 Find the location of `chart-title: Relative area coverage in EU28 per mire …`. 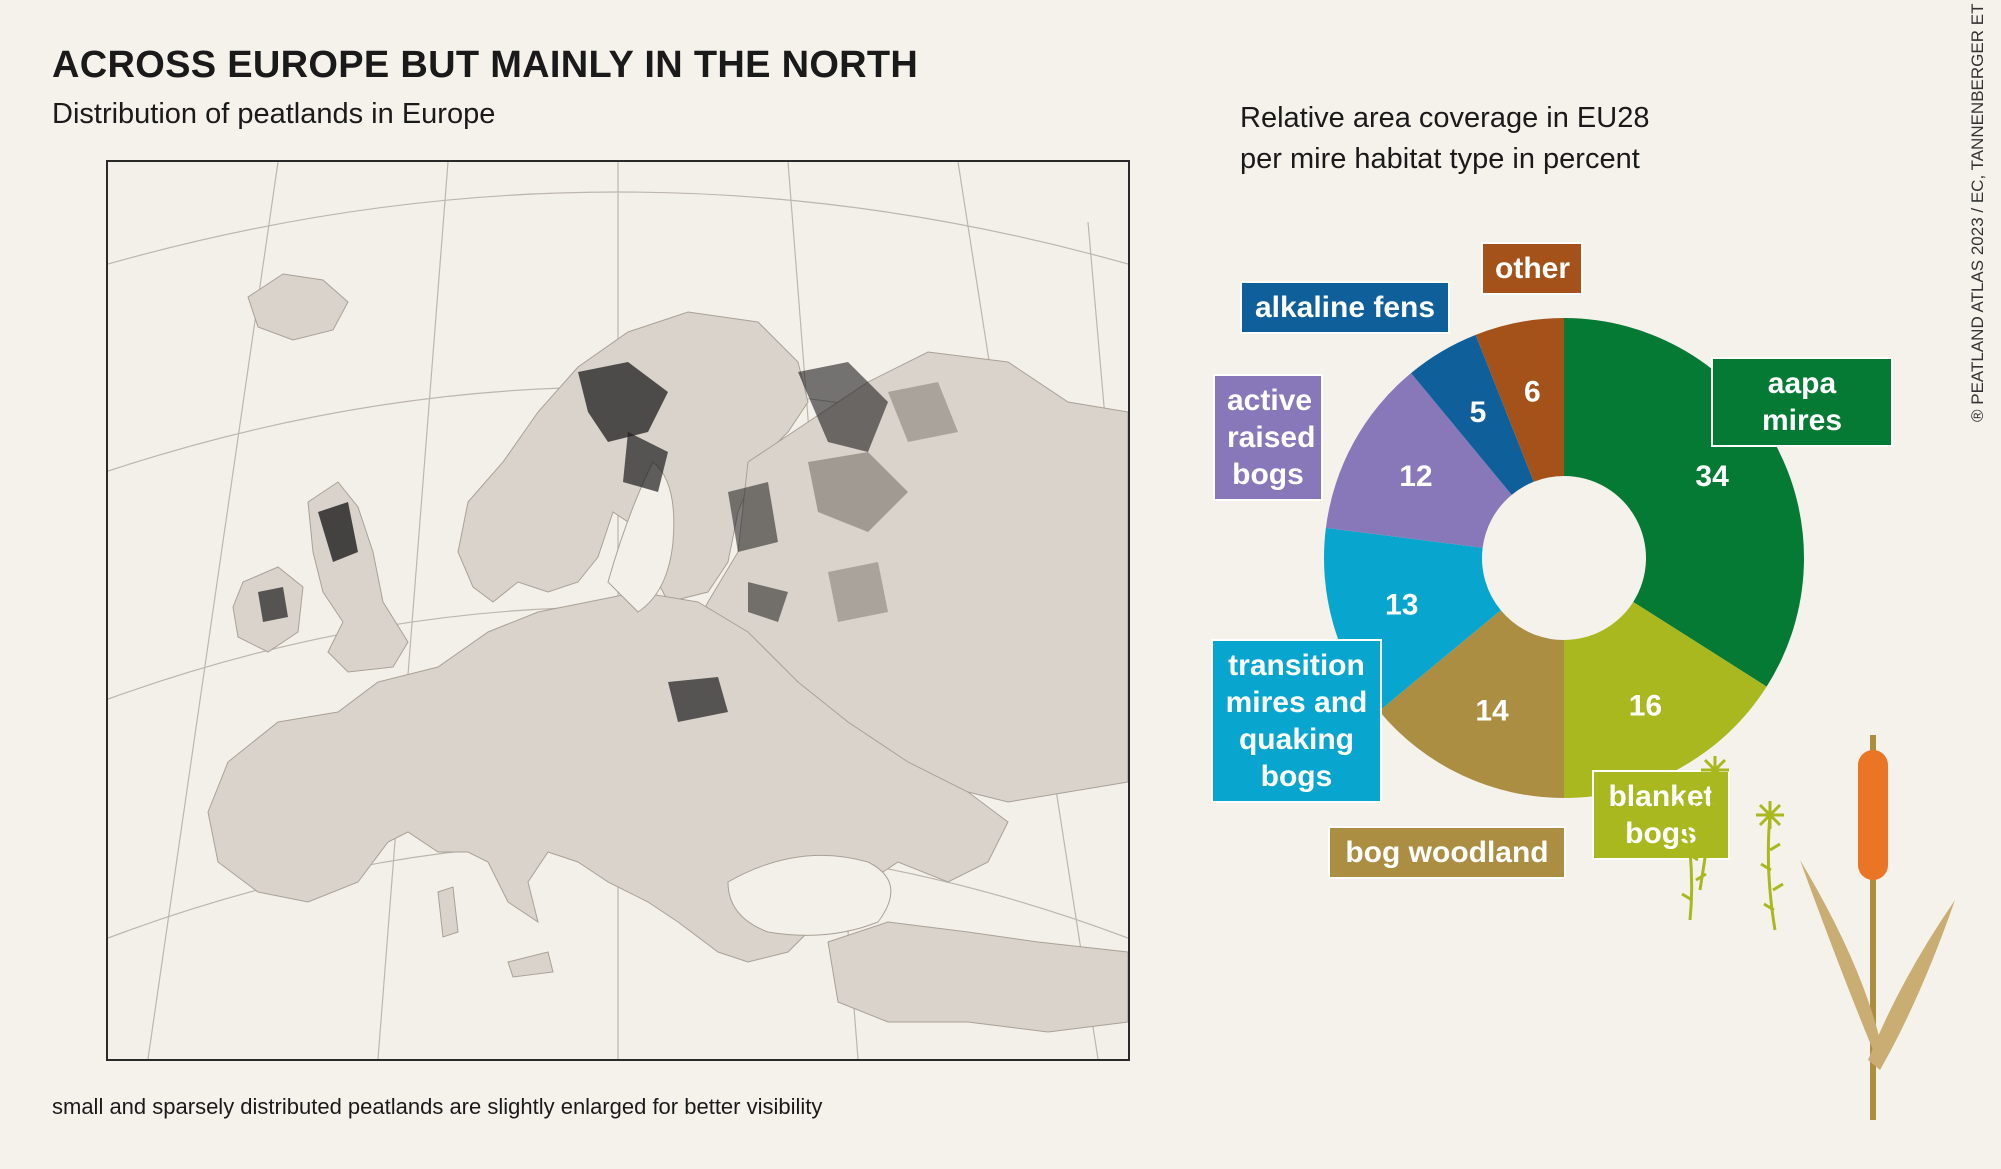

chart-title: Relative area coverage in EU28 per mire … is located at coordinates (1444, 139).